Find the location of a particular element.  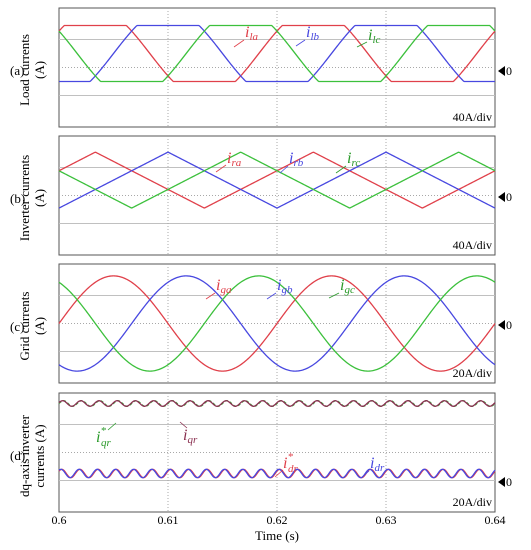

label-i-lc: ilc is located at coordinates (374, 36).